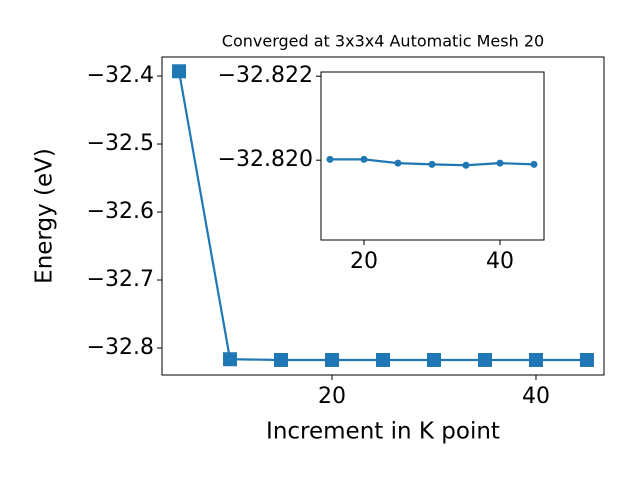 This screenshot has width=640, height=480. Describe the element at coordinates (120, 143) in the screenshot. I see `y-tick-label: −32.5` at that location.